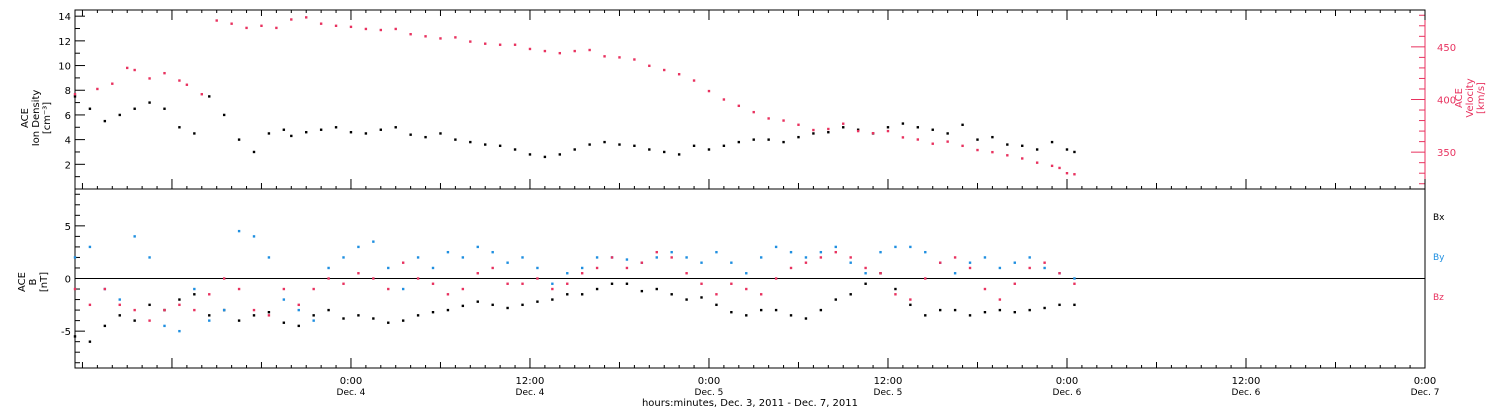 This screenshot has width=1500, height=410. I want to click on velocity-tick-label: 400, so click(1446, 101).